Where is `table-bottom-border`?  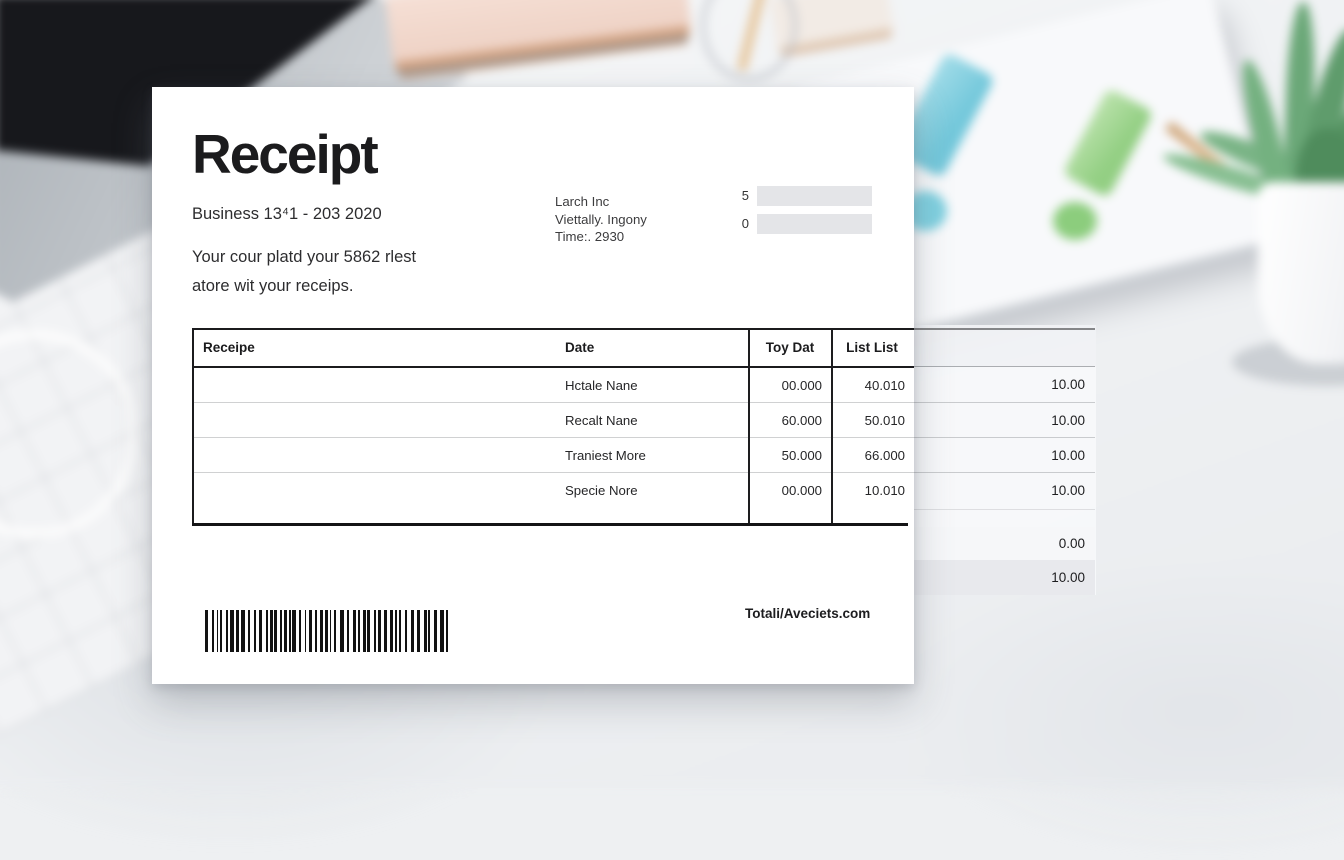 table-bottom-border is located at coordinates (550, 524).